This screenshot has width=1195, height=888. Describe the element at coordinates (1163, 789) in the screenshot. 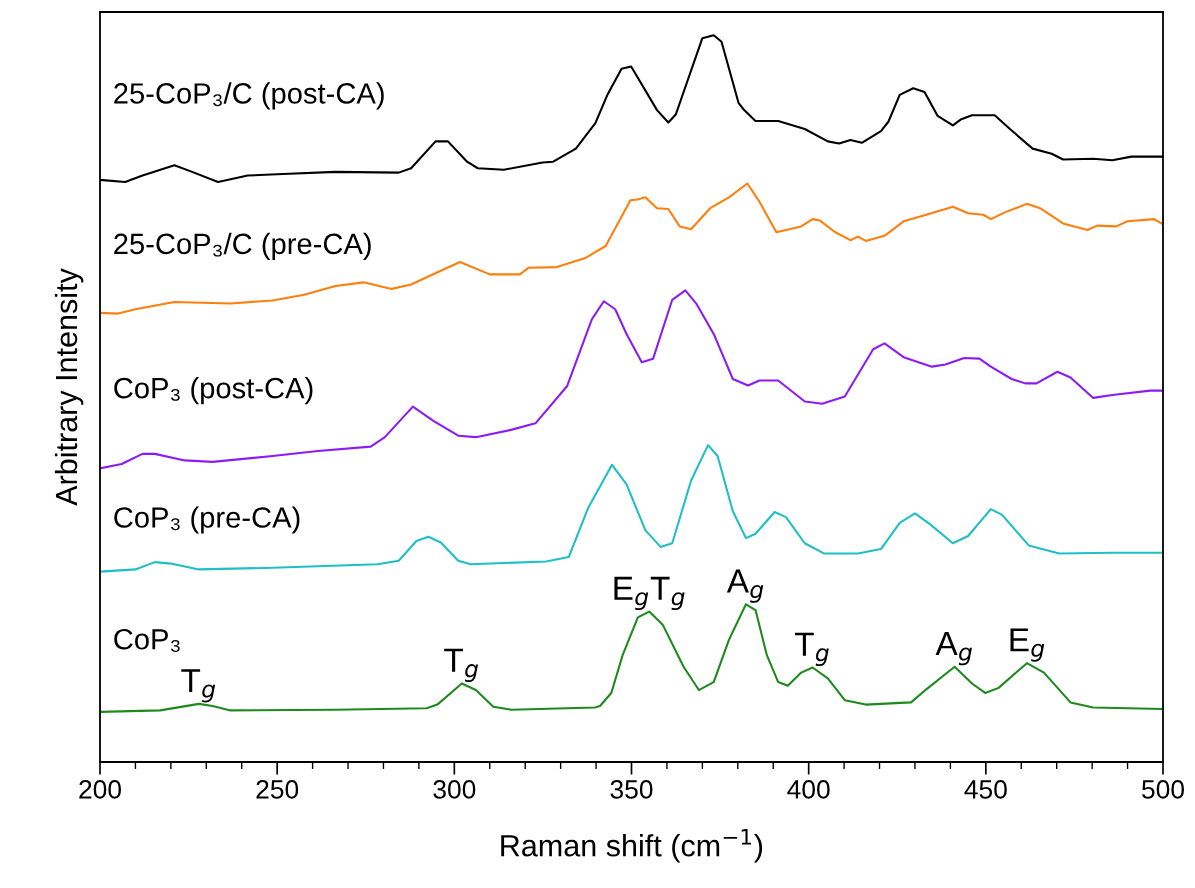

I see `x-tick-label: 500` at that location.